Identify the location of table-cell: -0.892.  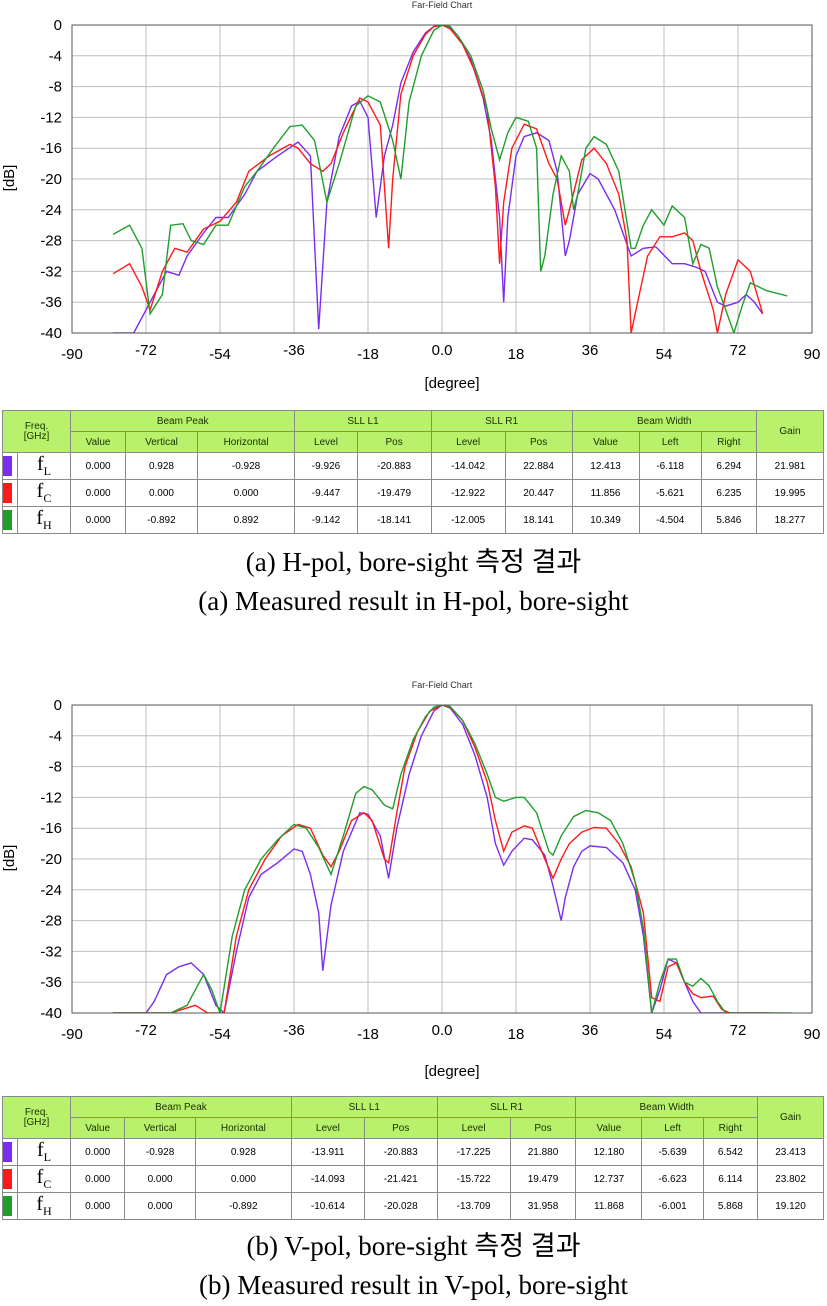
(243, 1206).